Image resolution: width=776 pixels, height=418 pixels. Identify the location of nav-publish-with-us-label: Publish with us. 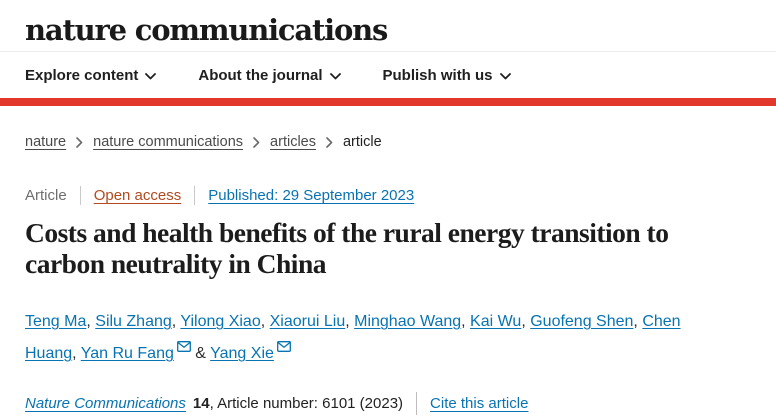
(437, 75).